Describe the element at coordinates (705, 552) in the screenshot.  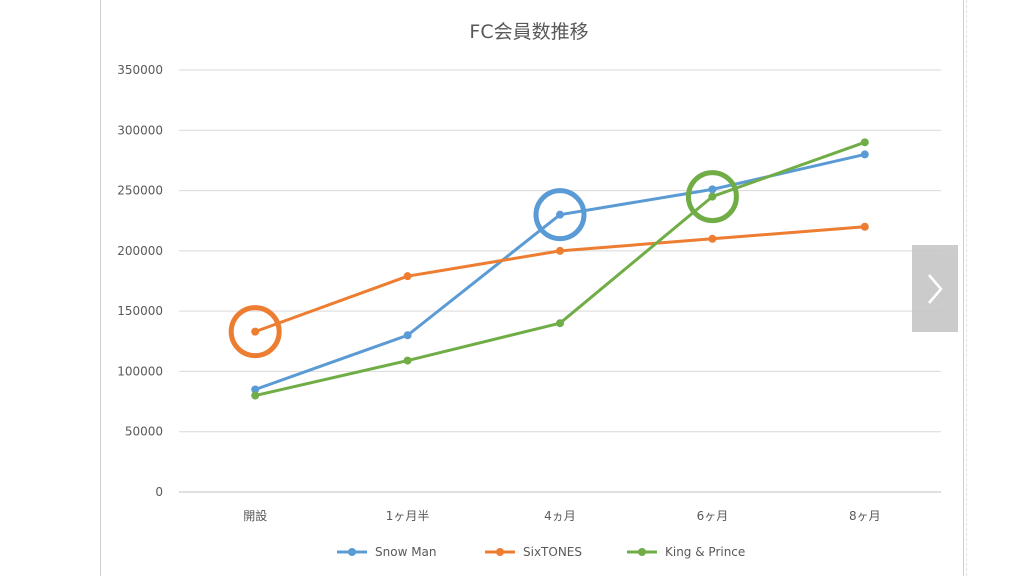
I see `legend-label: King & Prince` at that location.